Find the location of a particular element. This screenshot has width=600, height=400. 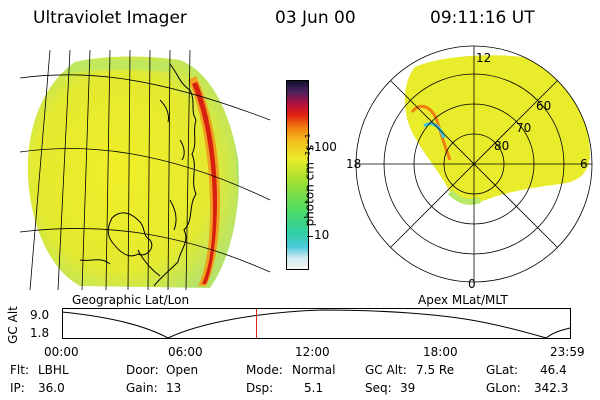

time-tick-0000: 00:00 is located at coordinates (61, 352).